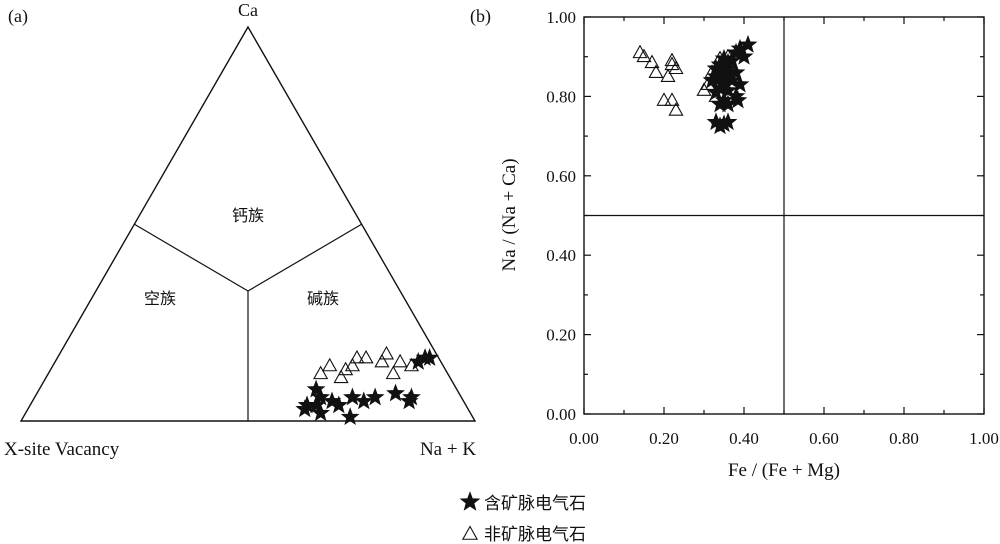 This screenshot has width=1000, height=544. What do you see at coordinates (509, 214) in the screenshot?
I see `y-axis-label: Na / (Na + Ca)` at bounding box center [509, 214].